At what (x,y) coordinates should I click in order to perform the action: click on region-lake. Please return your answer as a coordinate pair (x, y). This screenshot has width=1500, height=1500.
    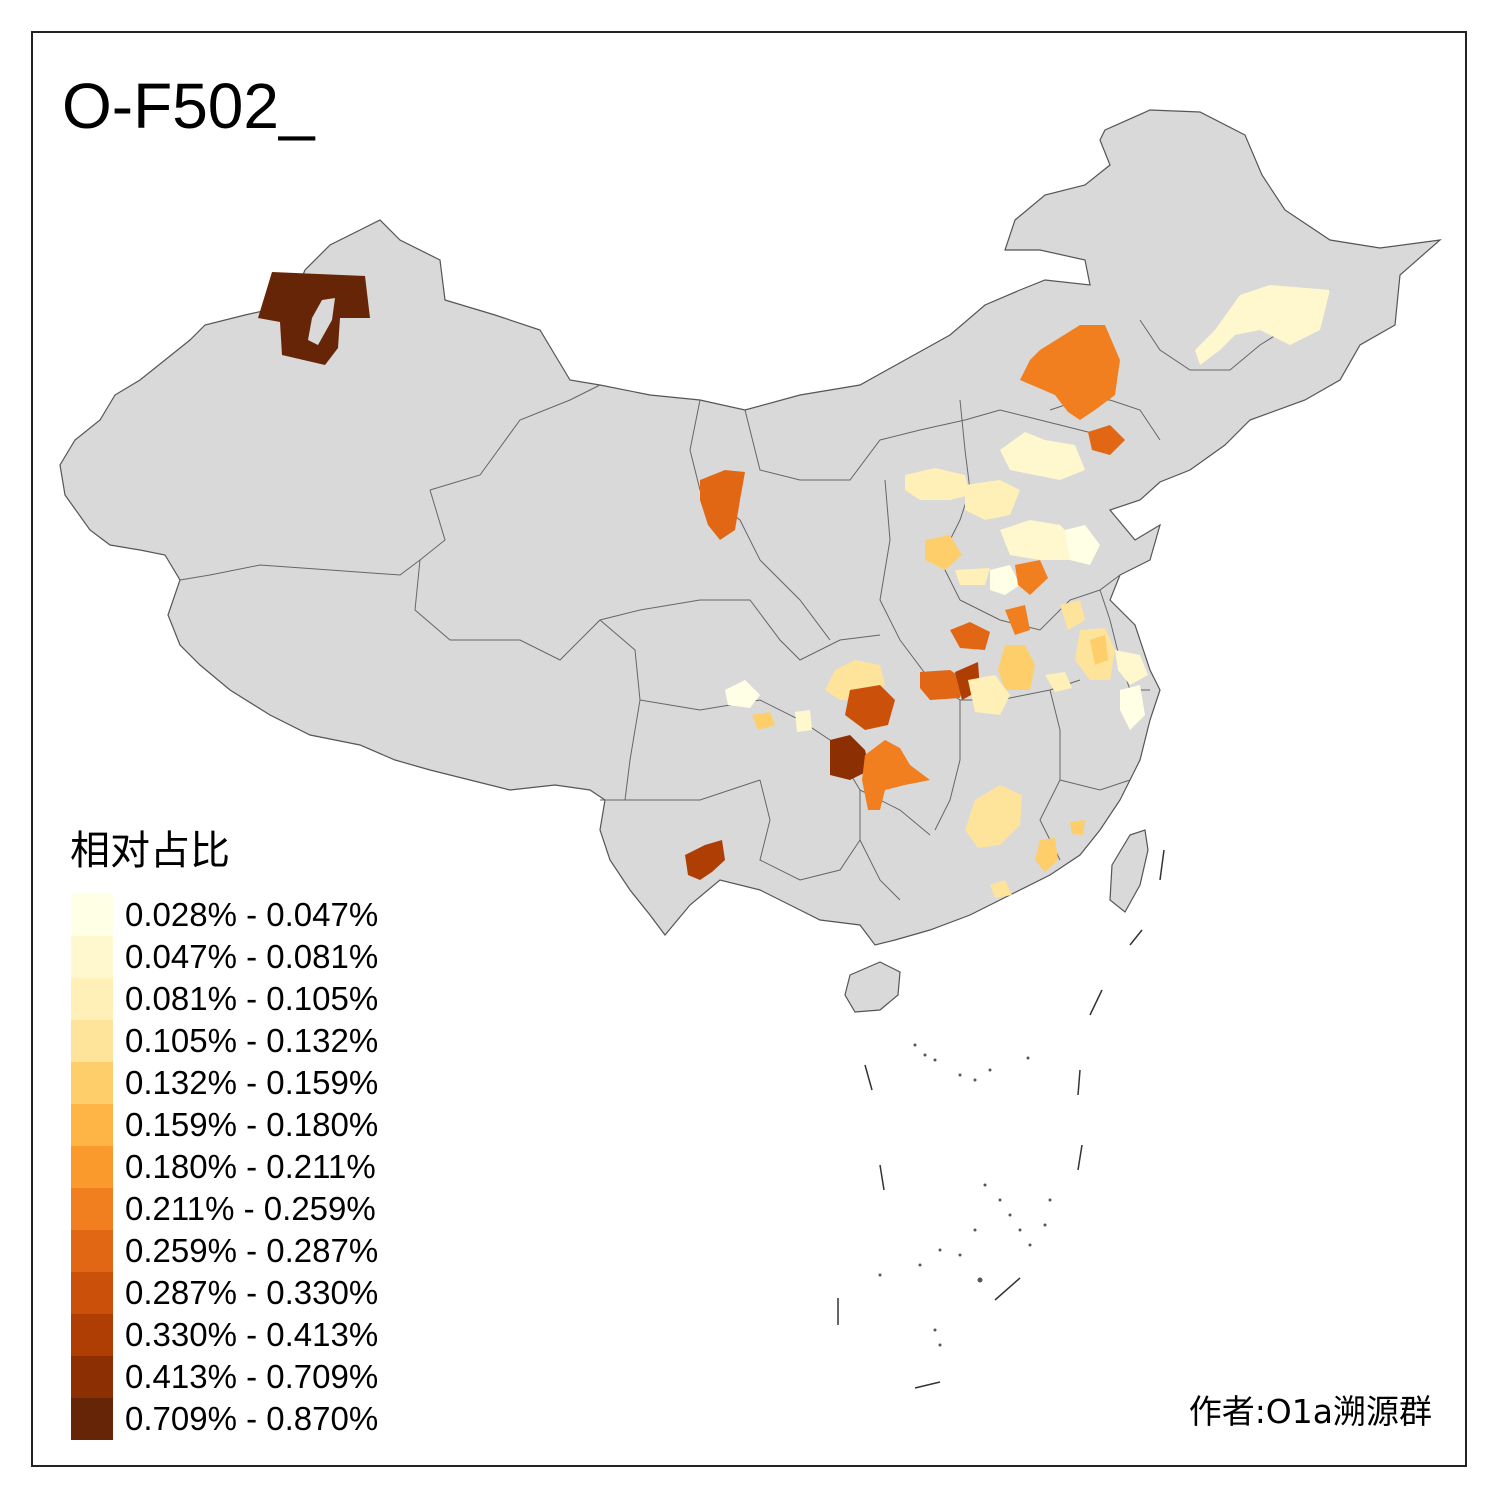
    Looking at the image, I should click on (321, 321).